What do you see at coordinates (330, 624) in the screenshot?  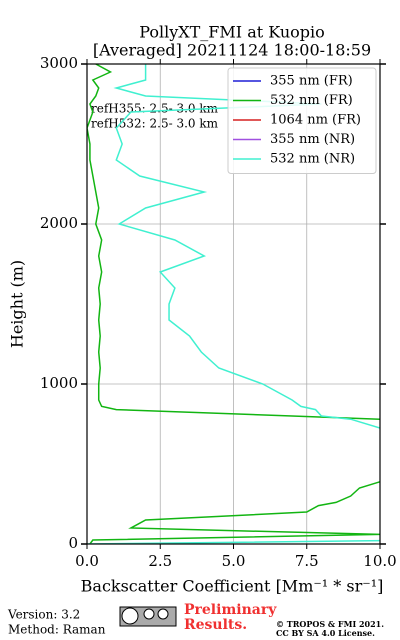 I see `copyright: © TROPOS & FMI 2021.` at bounding box center [330, 624].